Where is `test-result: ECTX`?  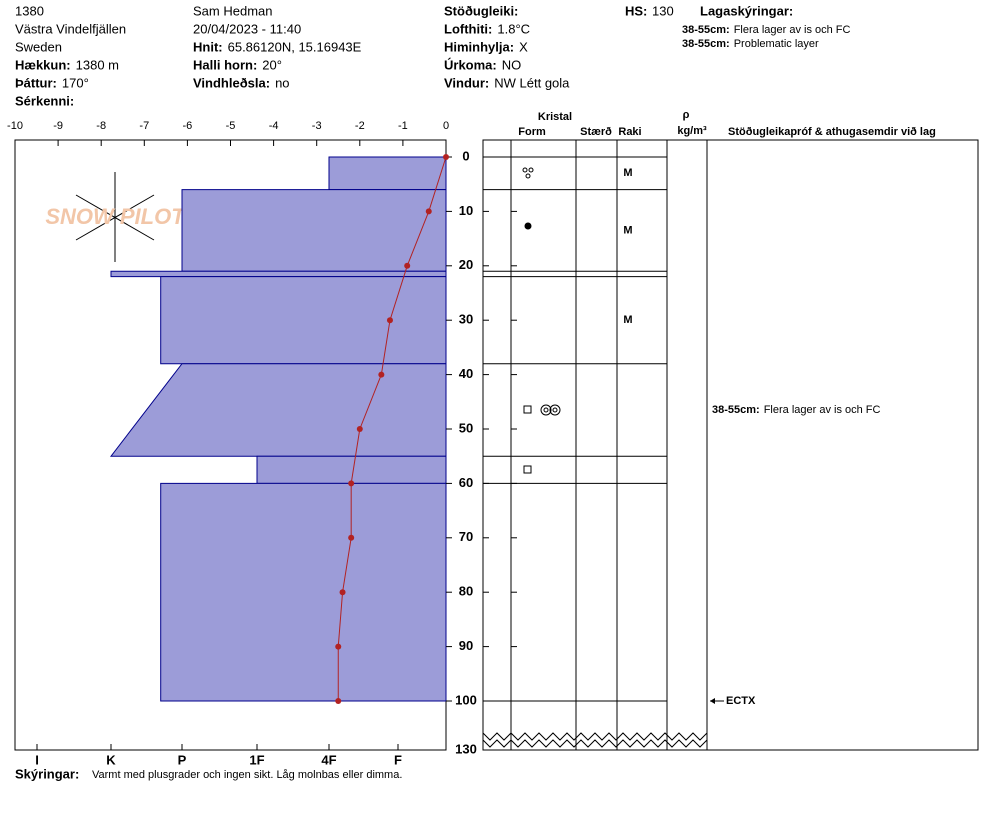 test-result: ECTX is located at coordinates (741, 701).